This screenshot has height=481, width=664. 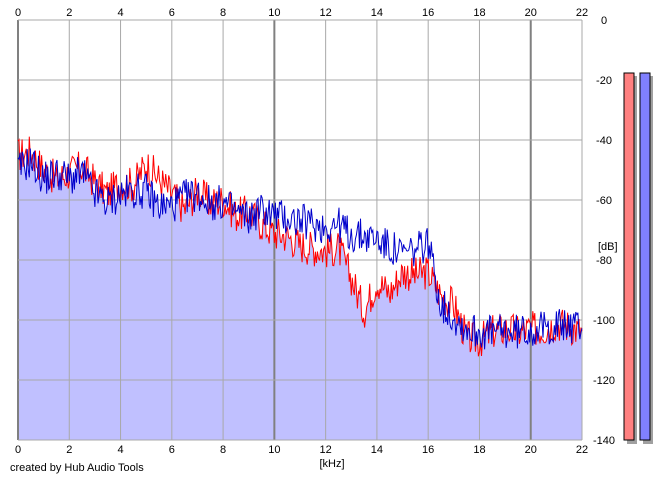 I want to click on y-axis-label: [dB], so click(x=608, y=247).